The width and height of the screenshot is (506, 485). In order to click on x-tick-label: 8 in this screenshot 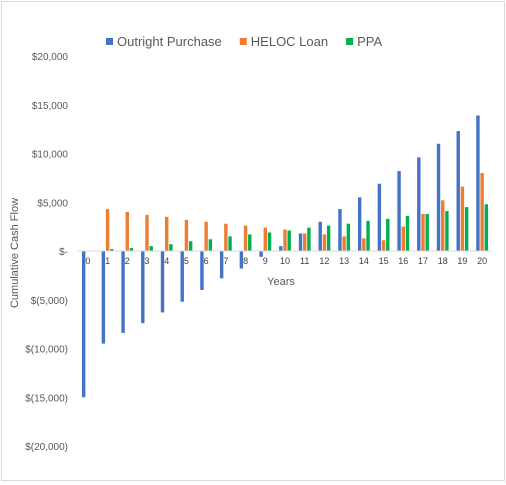, I will do `click(245, 261)`.